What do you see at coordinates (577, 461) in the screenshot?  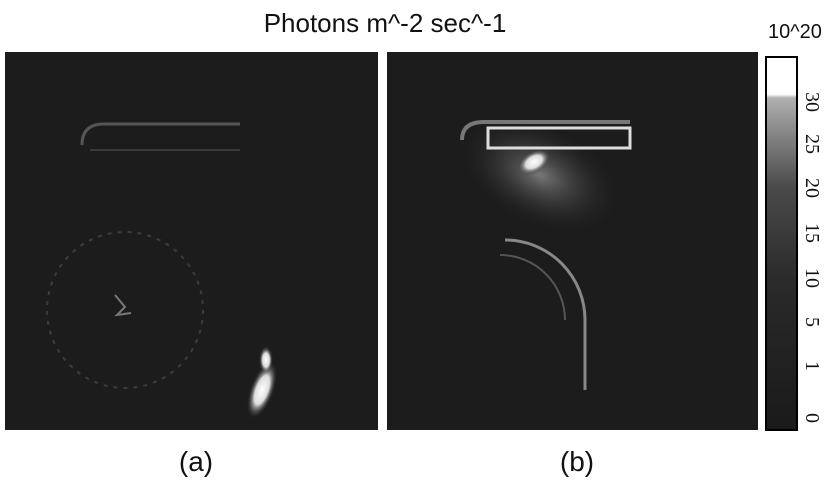 I see `panel-label: (b)` at bounding box center [577, 461].